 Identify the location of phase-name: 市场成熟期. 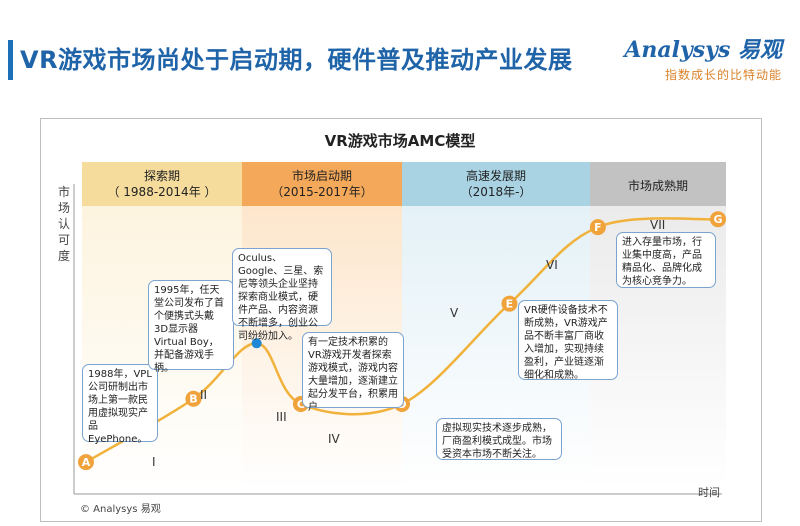
(657, 186).